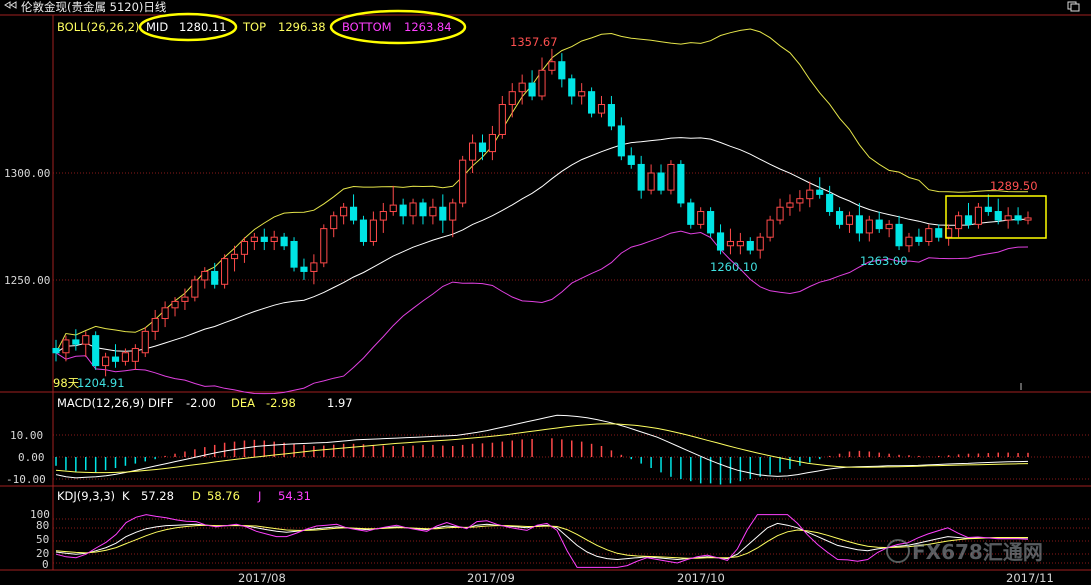 The image size is (1091, 585). What do you see at coordinates (10, 5) in the screenshot?
I see `window-menu-icon` at bounding box center [10, 5].